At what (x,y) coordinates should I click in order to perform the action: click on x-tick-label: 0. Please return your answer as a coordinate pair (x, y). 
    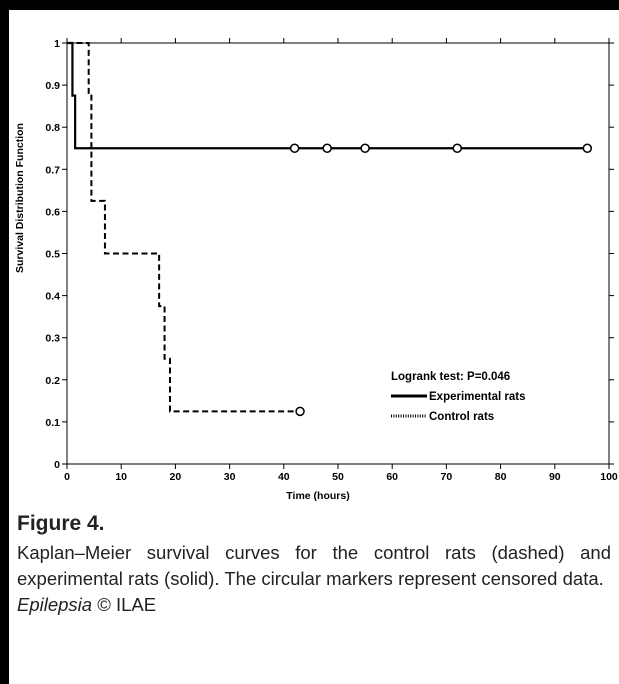
    Looking at the image, I should click on (67, 477).